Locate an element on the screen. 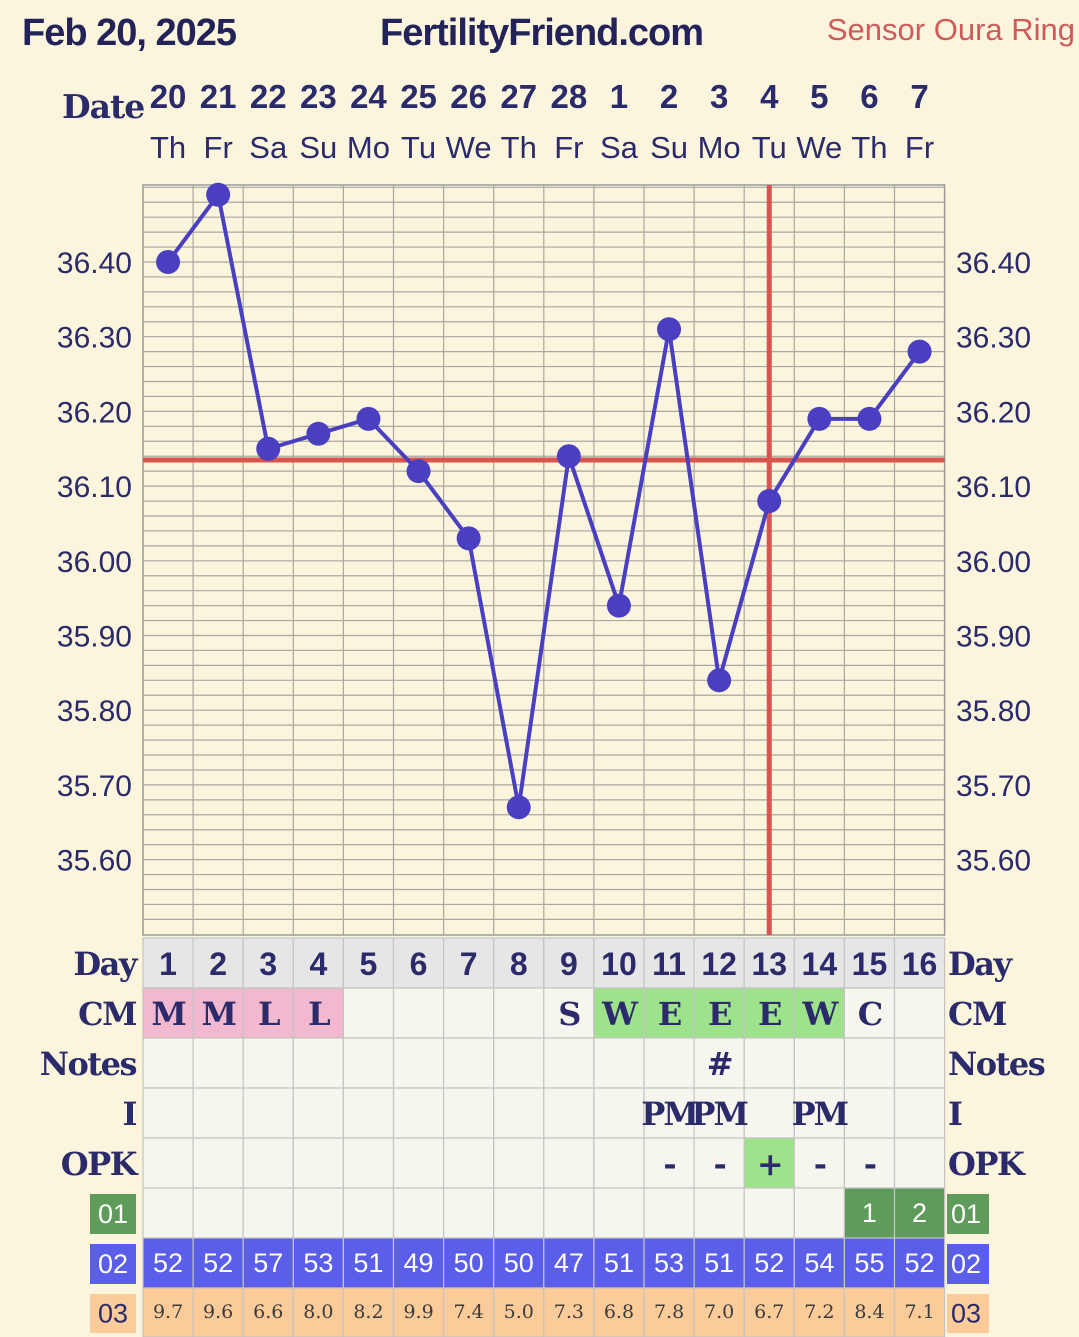  y-tick-label-left: 36.00 is located at coordinates (94, 562).